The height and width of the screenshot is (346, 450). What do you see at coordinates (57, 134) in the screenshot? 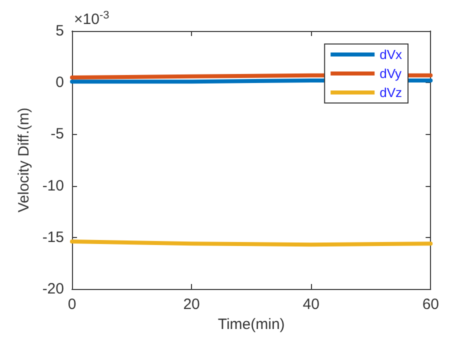
I see `y-tick-label: -5` at bounding box center [57, 134].